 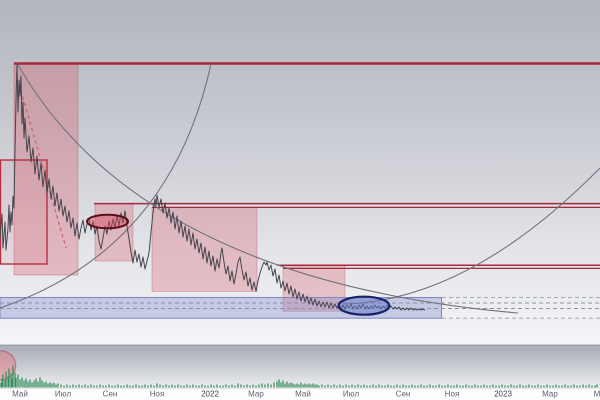 I want to click on volume-pane-background, so click(x=300, y=367).